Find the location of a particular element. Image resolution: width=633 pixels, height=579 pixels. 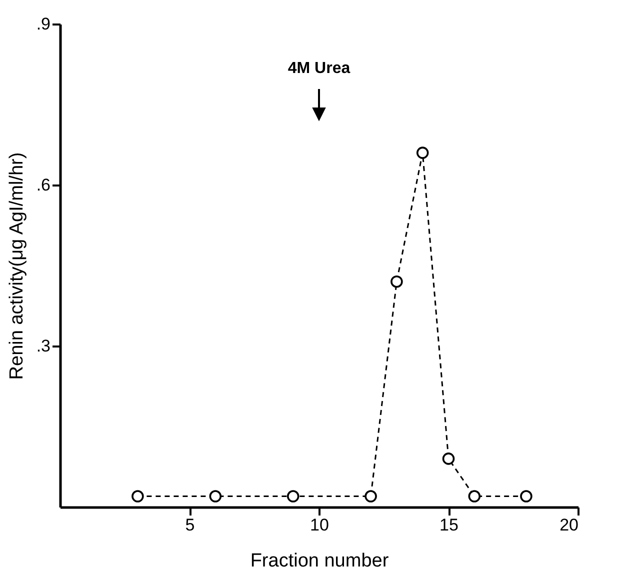

x-tick-label: 20 is located at coordinates (569, 525).